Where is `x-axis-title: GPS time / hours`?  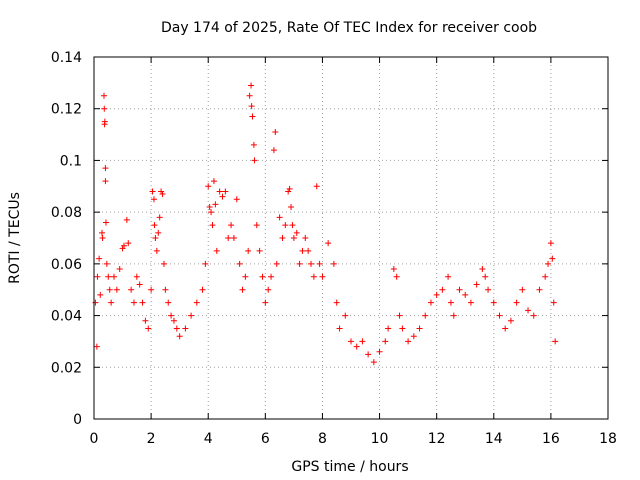
x-axis-title: GPS time / hours is located at coordinates (349, 467).